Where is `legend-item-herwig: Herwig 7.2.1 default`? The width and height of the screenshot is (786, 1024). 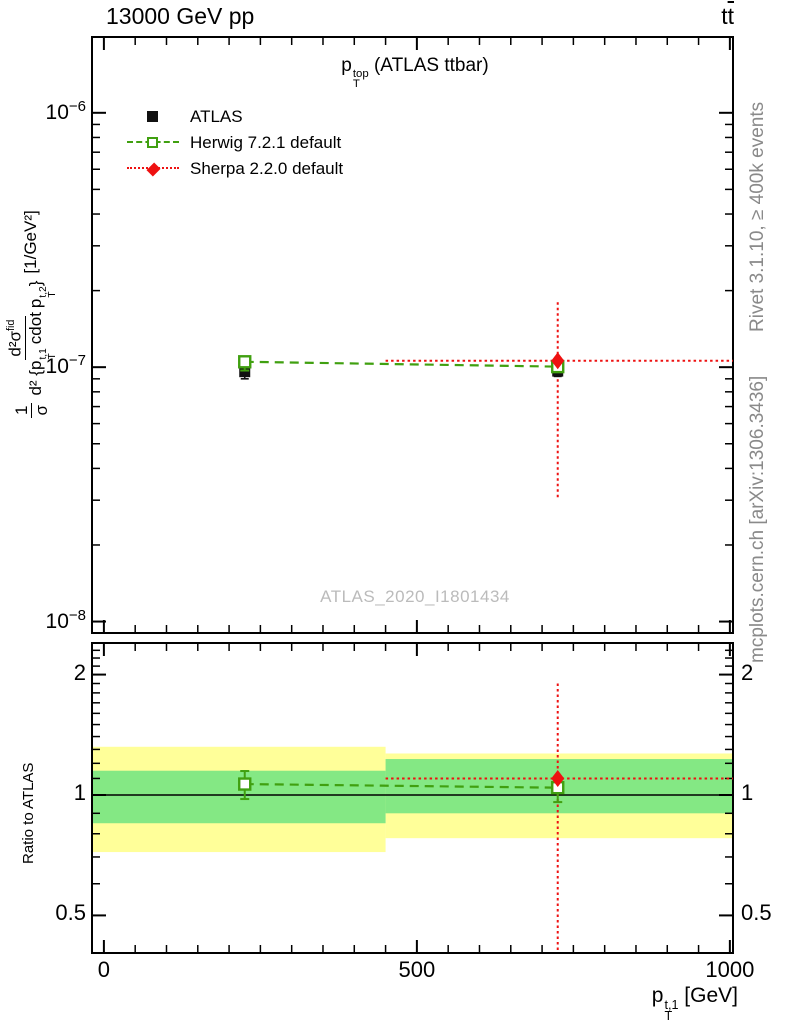
legend-item-herwig: Herwig 7.2.1 default is located at coordinates (235, 143).